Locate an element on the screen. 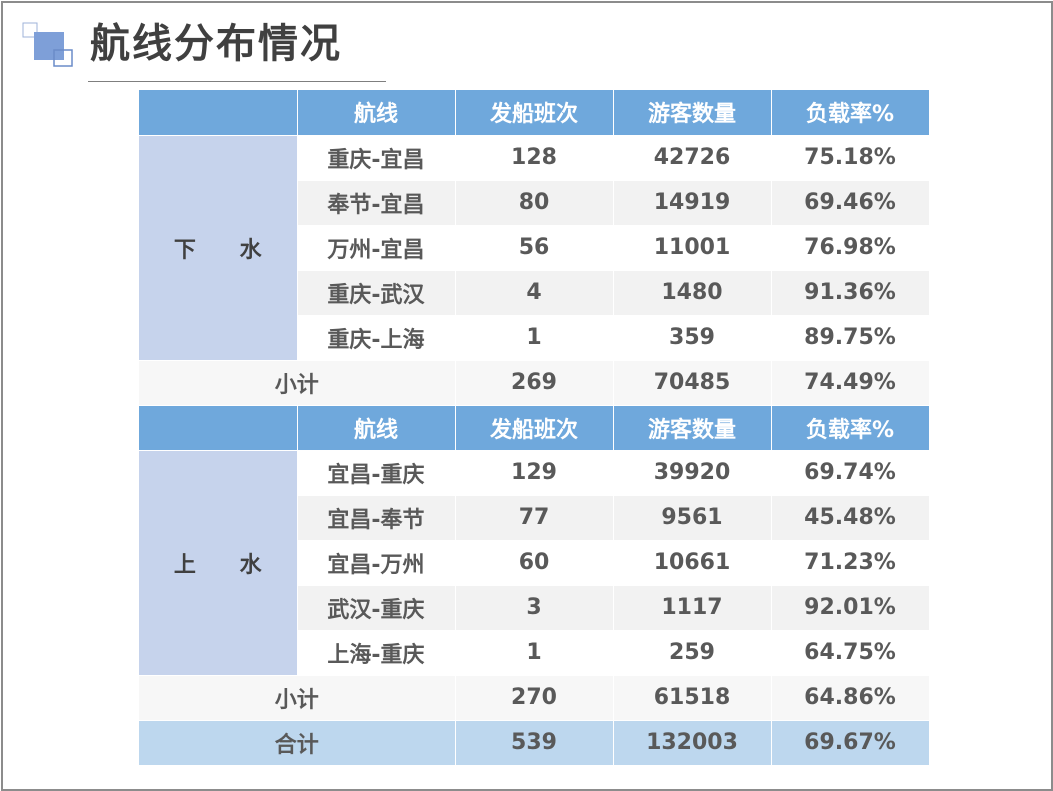  grand-total-row: 合计 539 132003 69.67% is located at coordinates (534, 743).